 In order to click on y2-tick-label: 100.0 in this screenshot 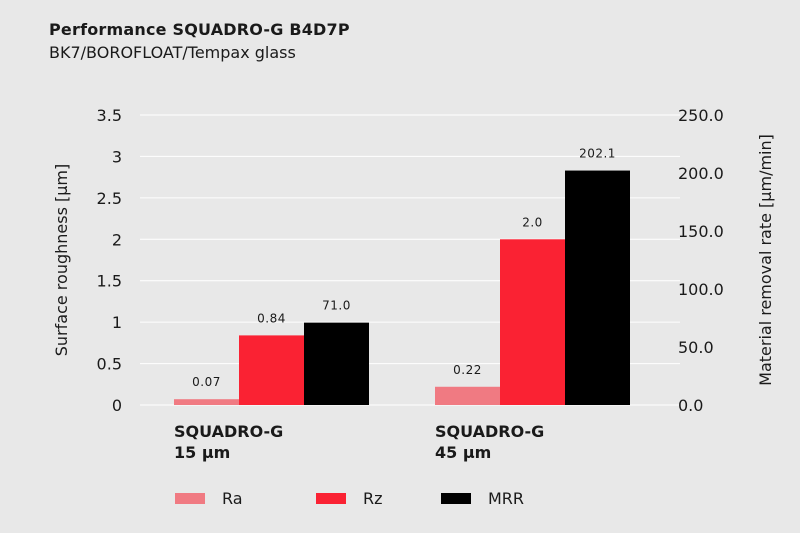, I will do `click(701, 289)`.